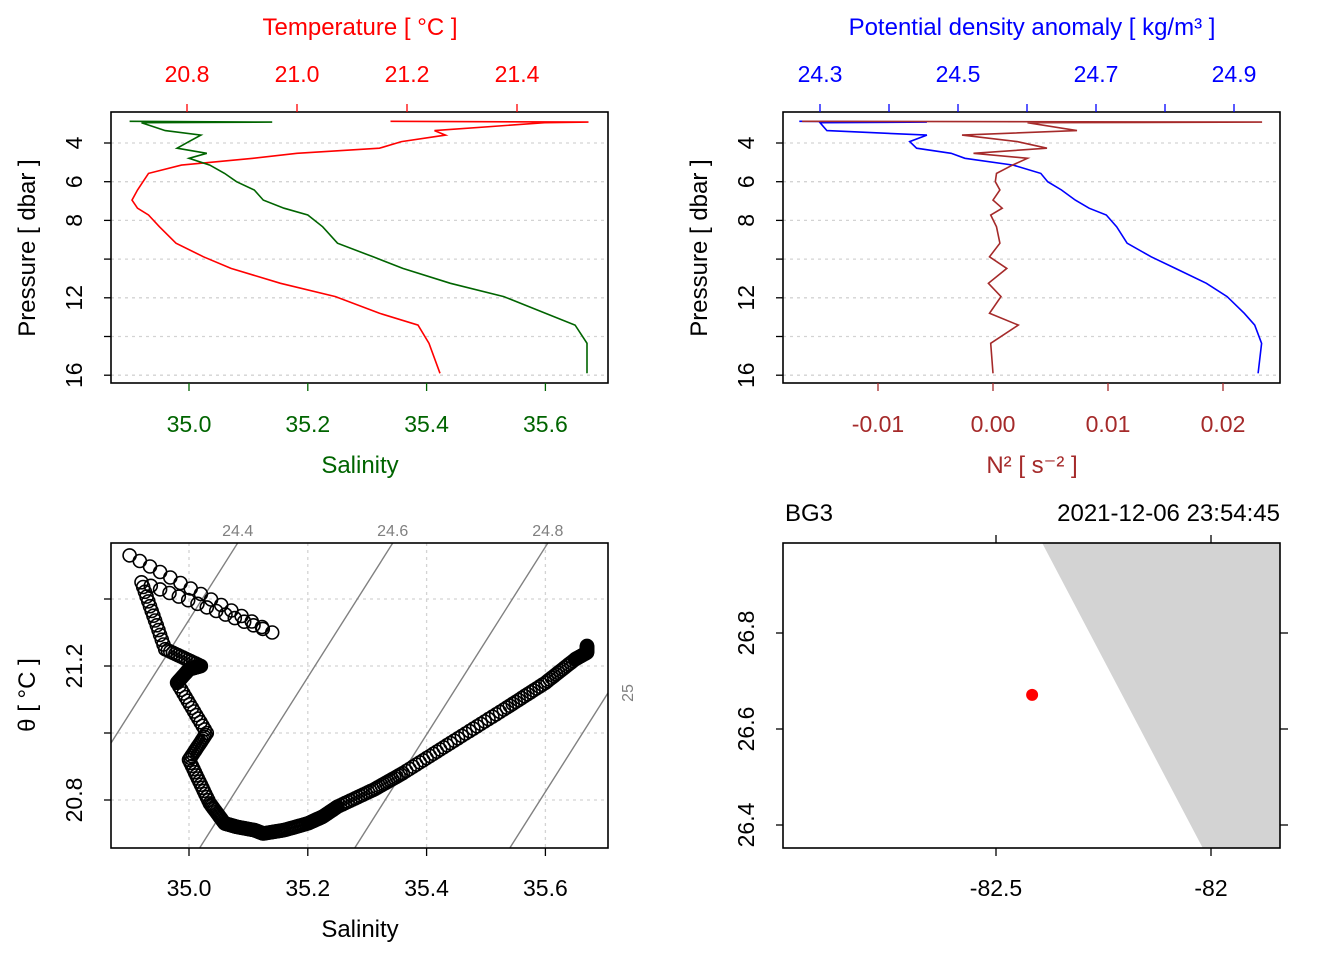 Image resolution: width=1344 pixels, height=960 pixels. I want to click on isopycnal-label: 25, so click(628, 693).